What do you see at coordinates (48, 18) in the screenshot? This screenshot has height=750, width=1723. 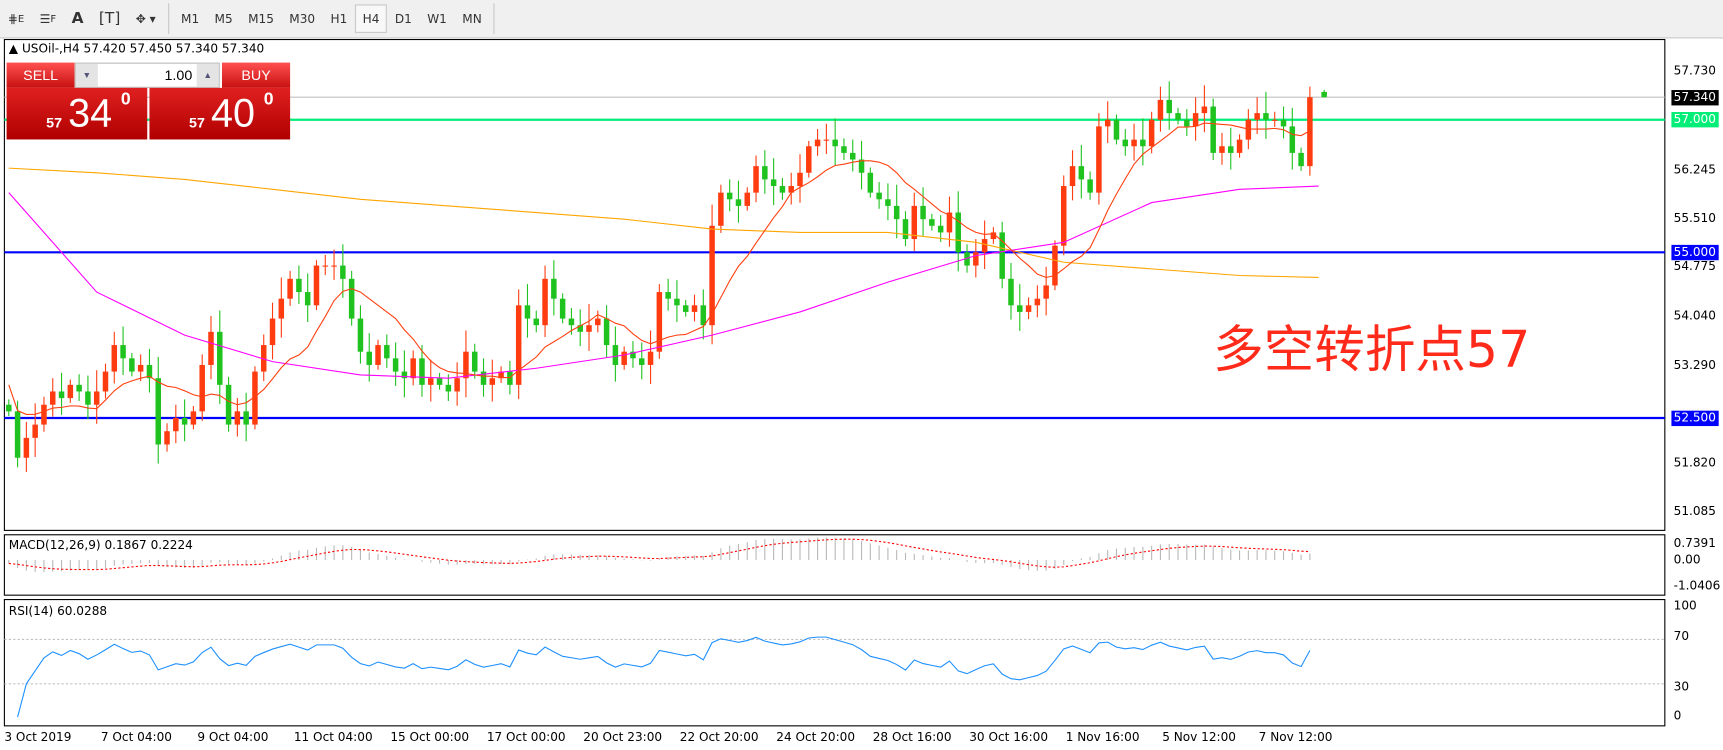 I see `fibo-tool-icon: ☰ F` at bounding box center [48, 18].